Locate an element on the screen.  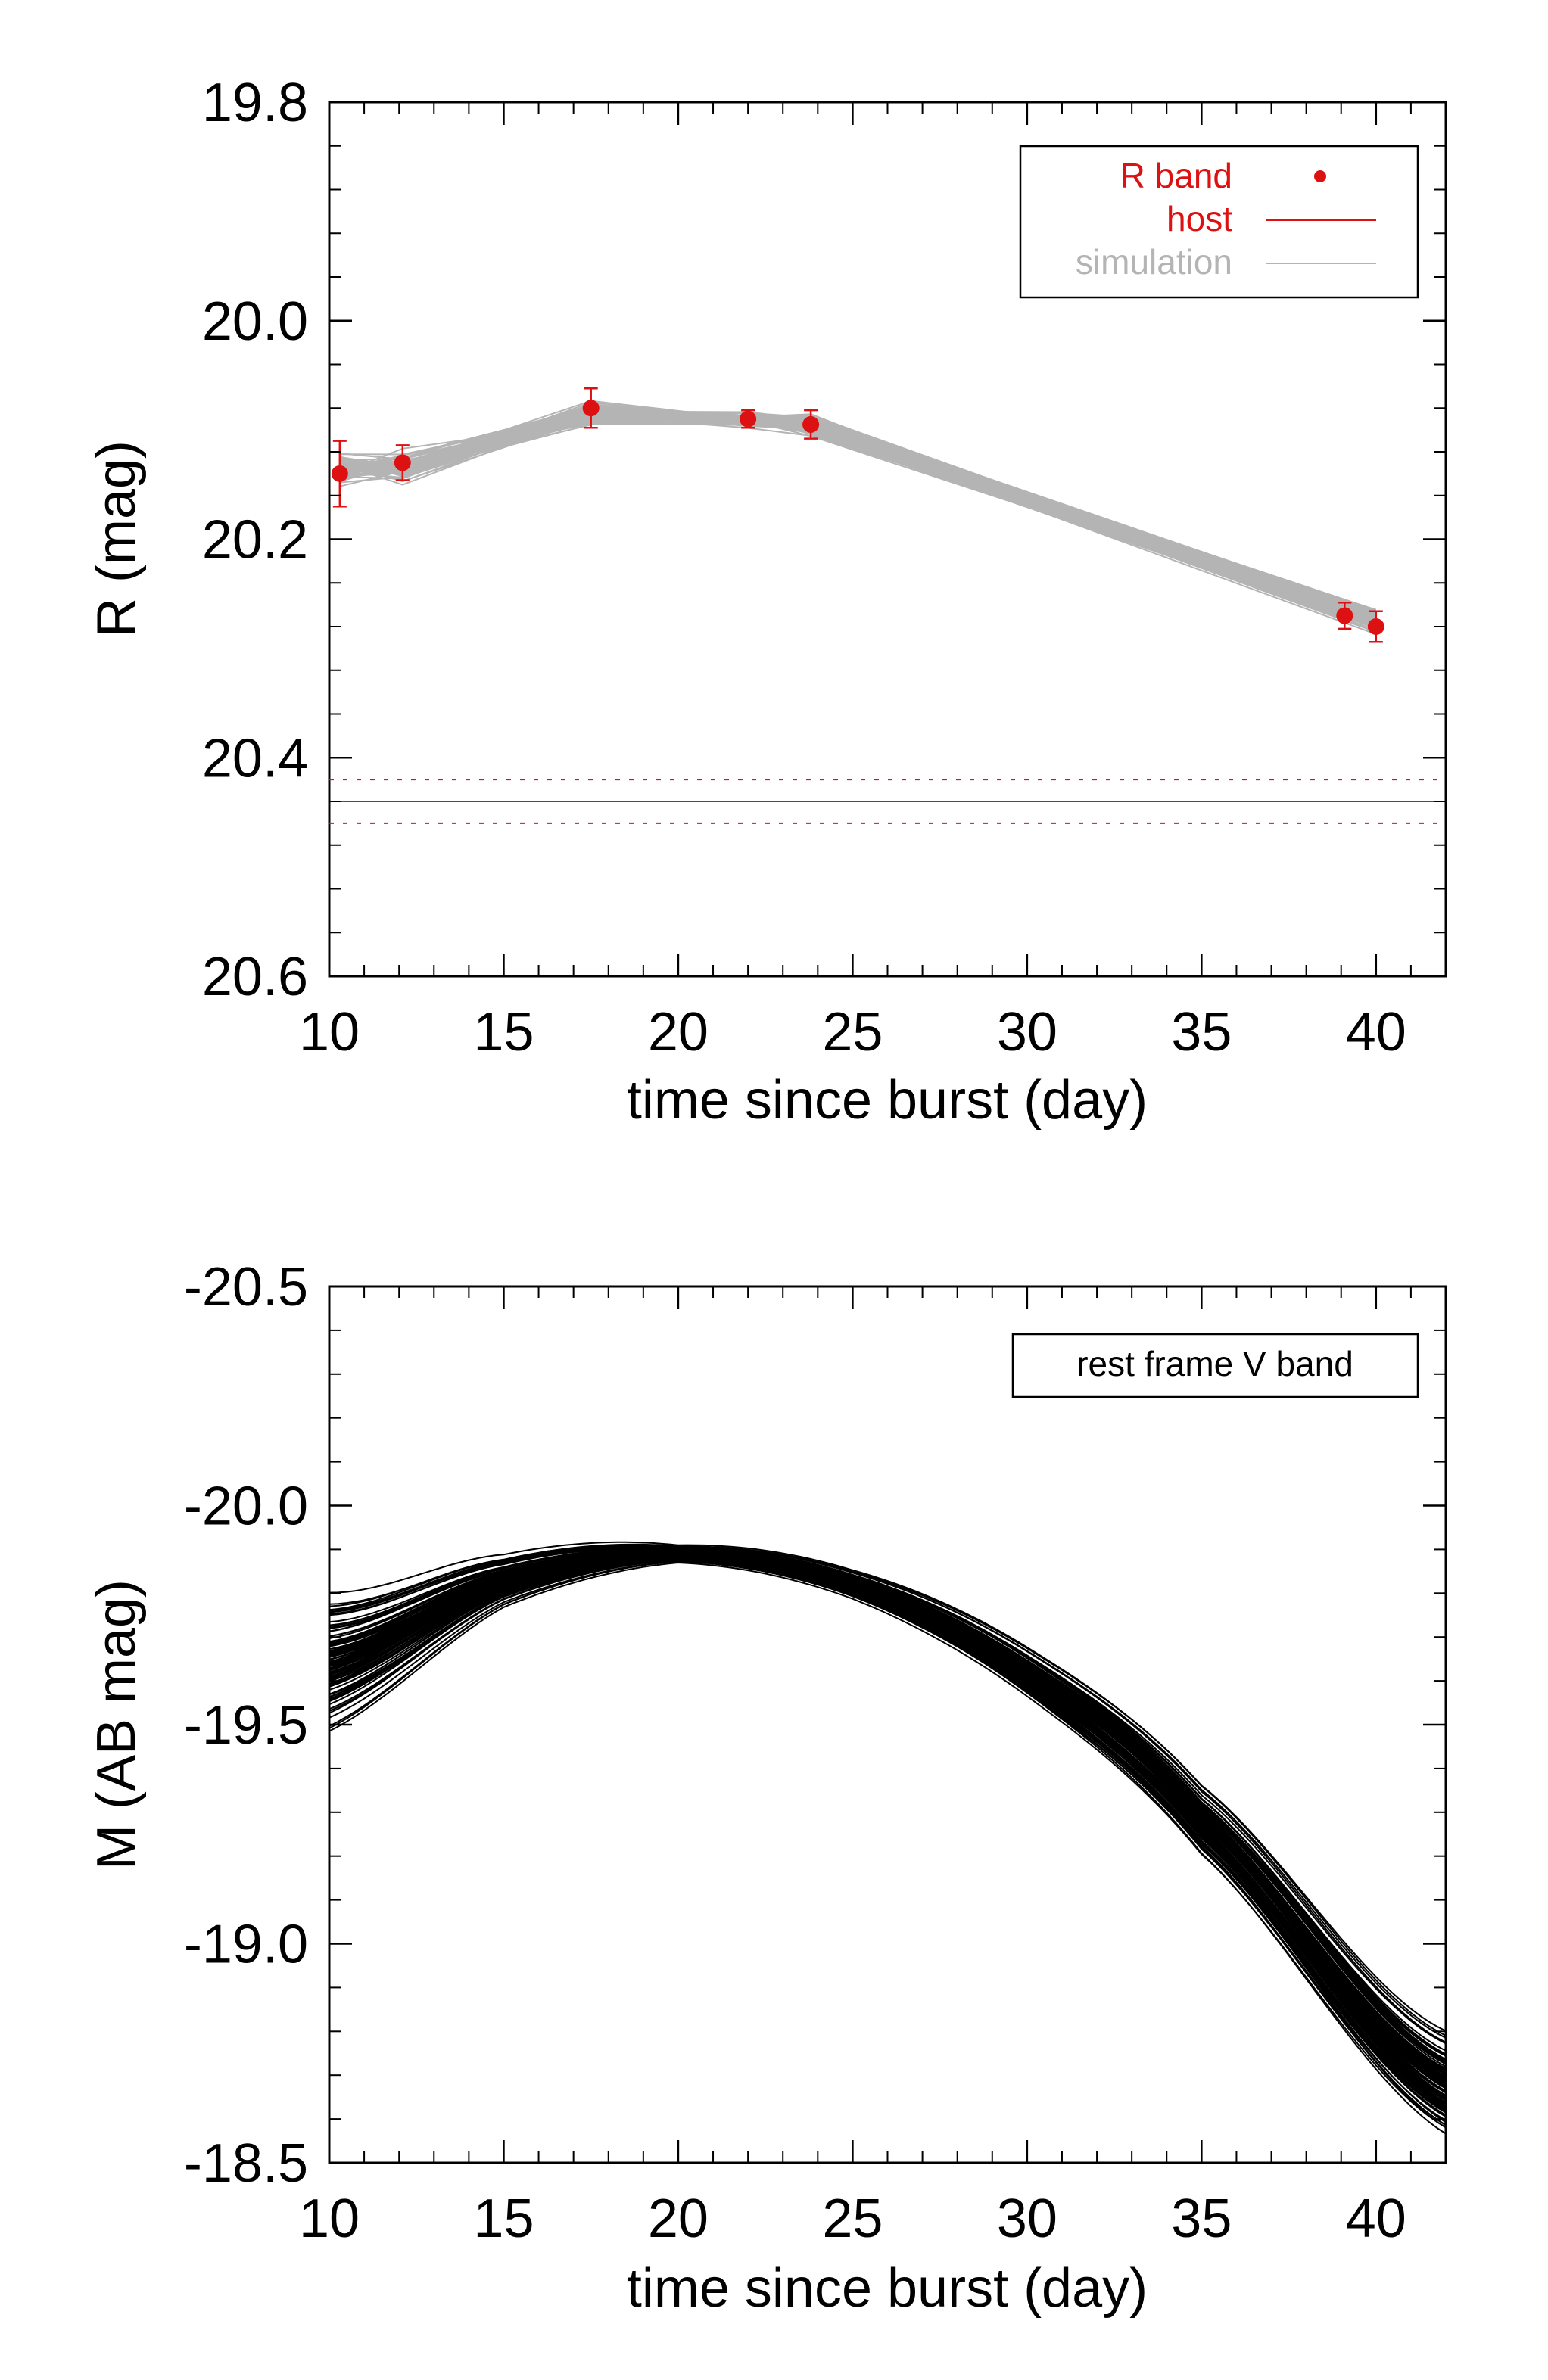
simulation-curves is located at coordinates (858, 518).